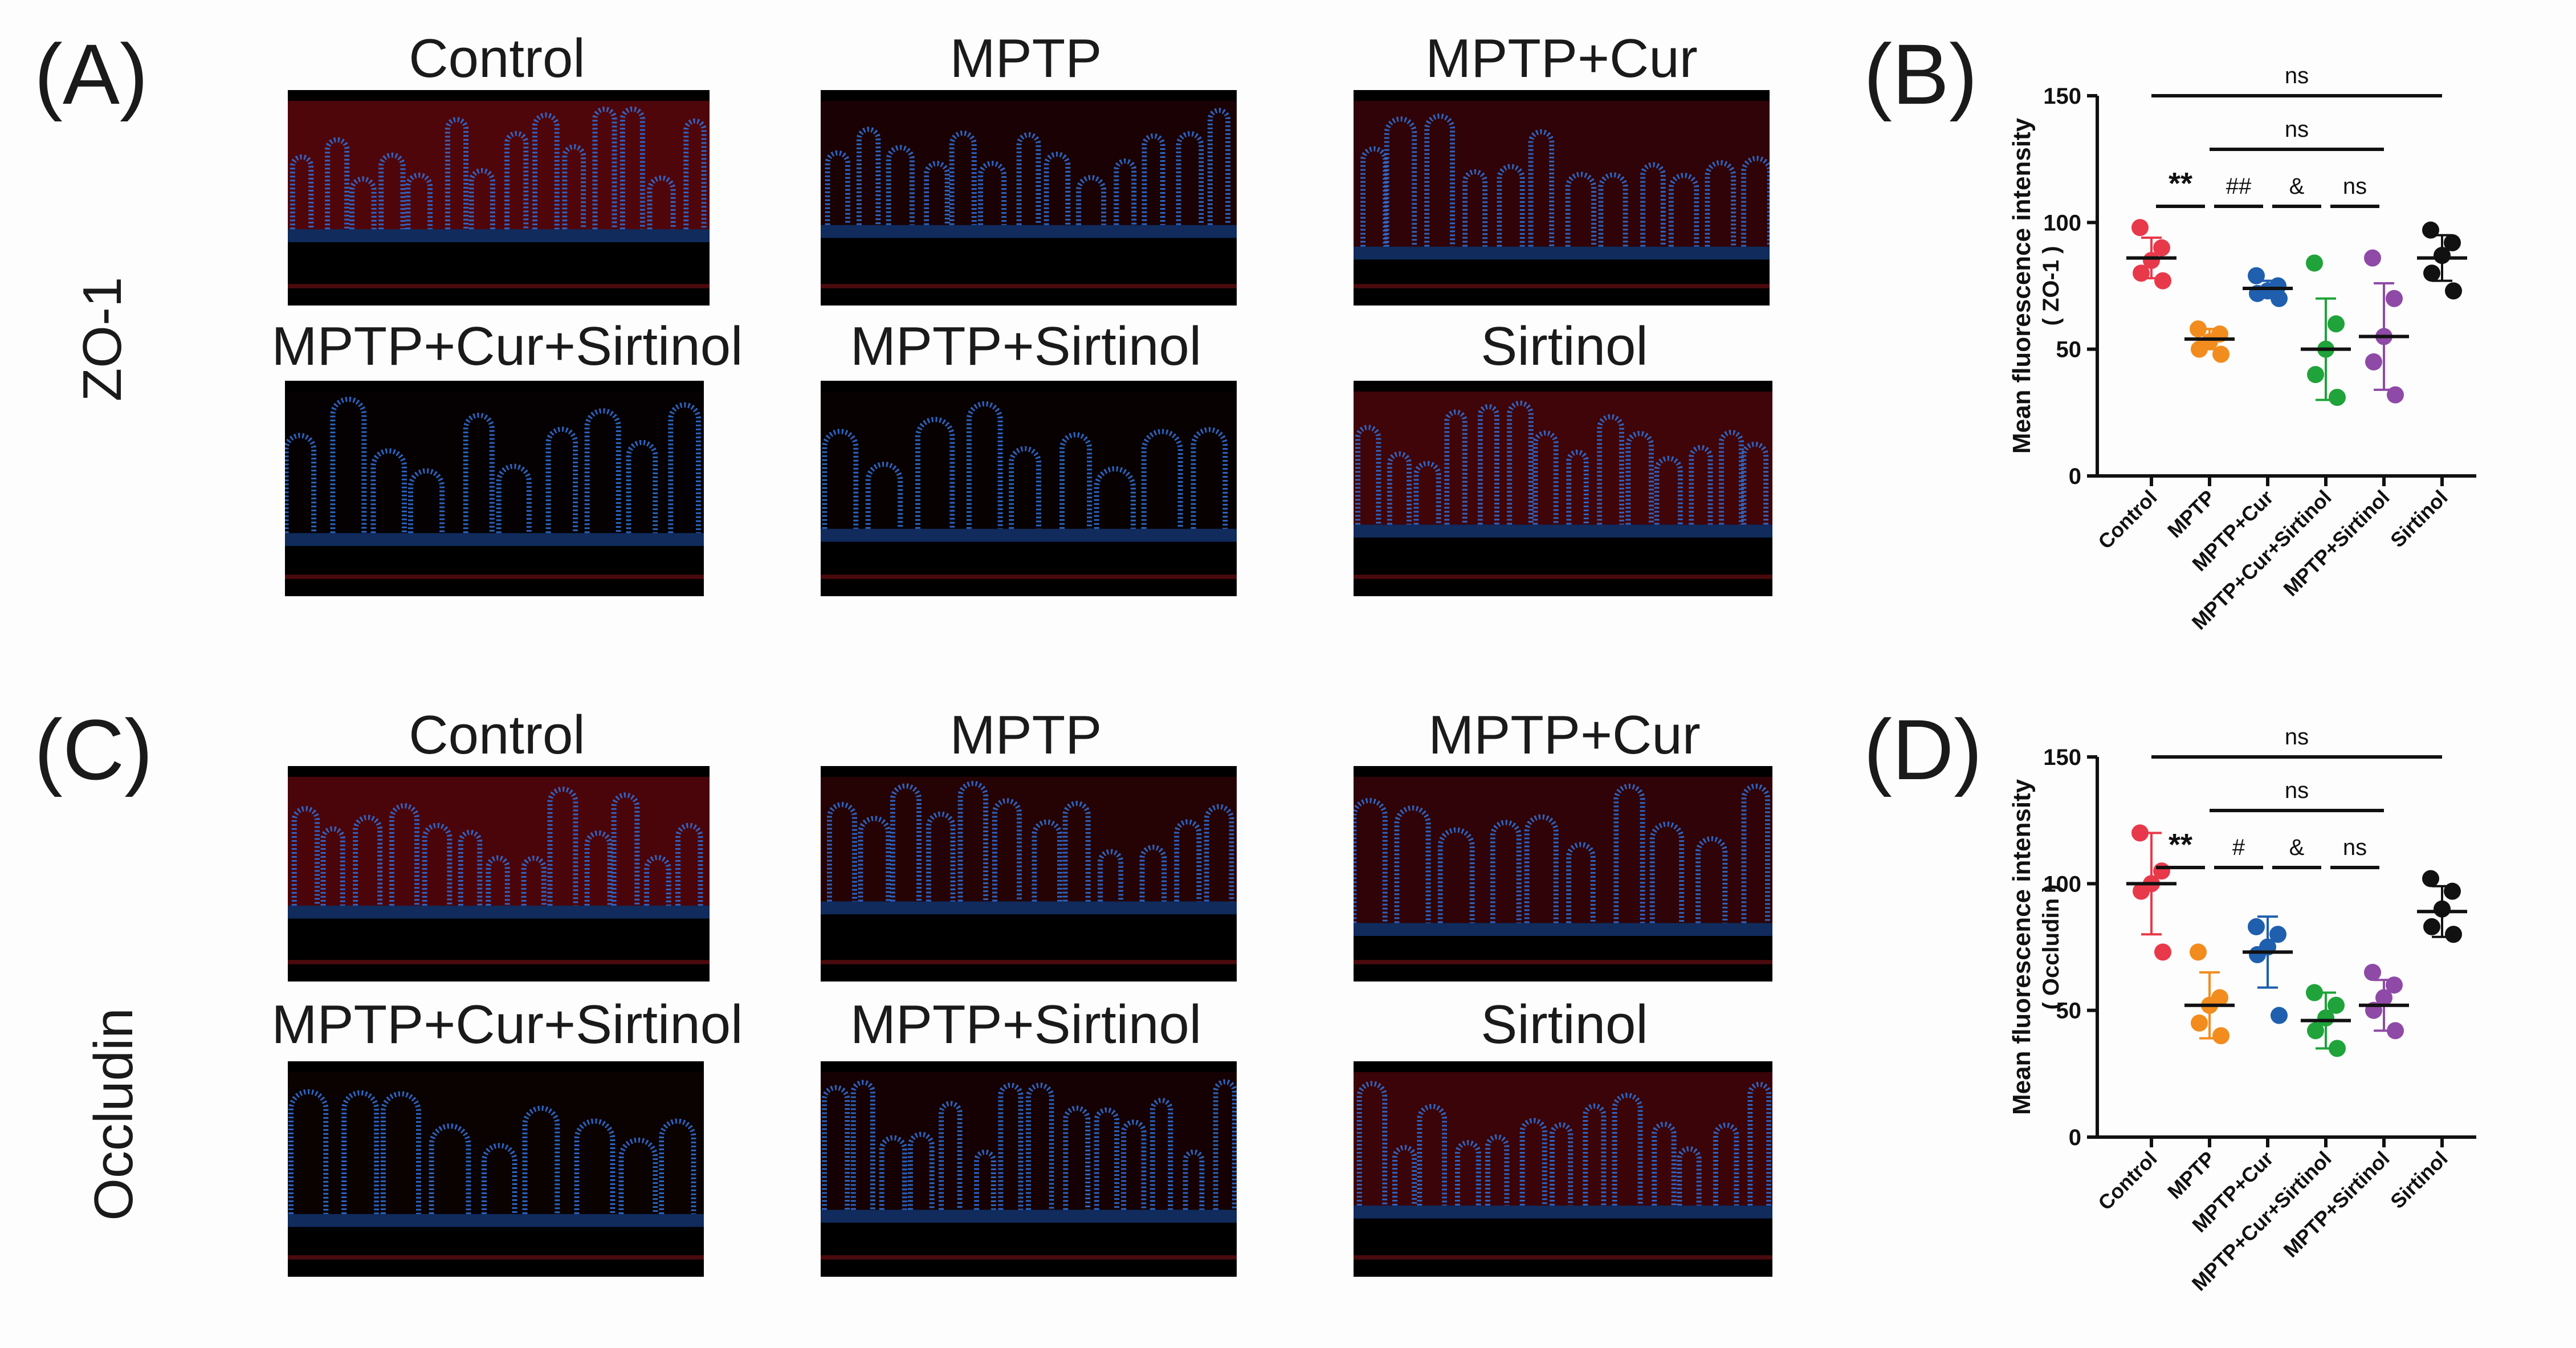  I want to click on row-label-occludin: Occludin, so click(113, 1115).